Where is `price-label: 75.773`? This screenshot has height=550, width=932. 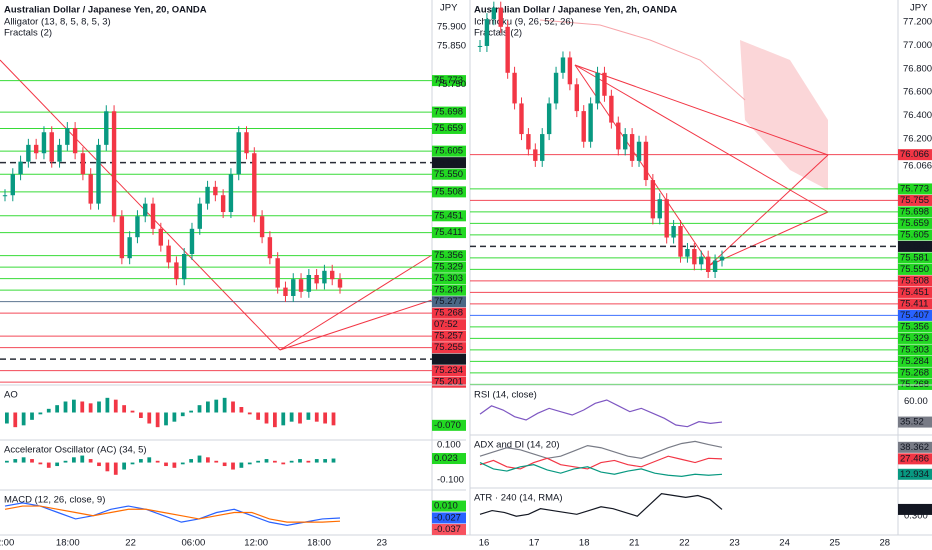 price-label: 75.773 is located at coordinates (448, 80).